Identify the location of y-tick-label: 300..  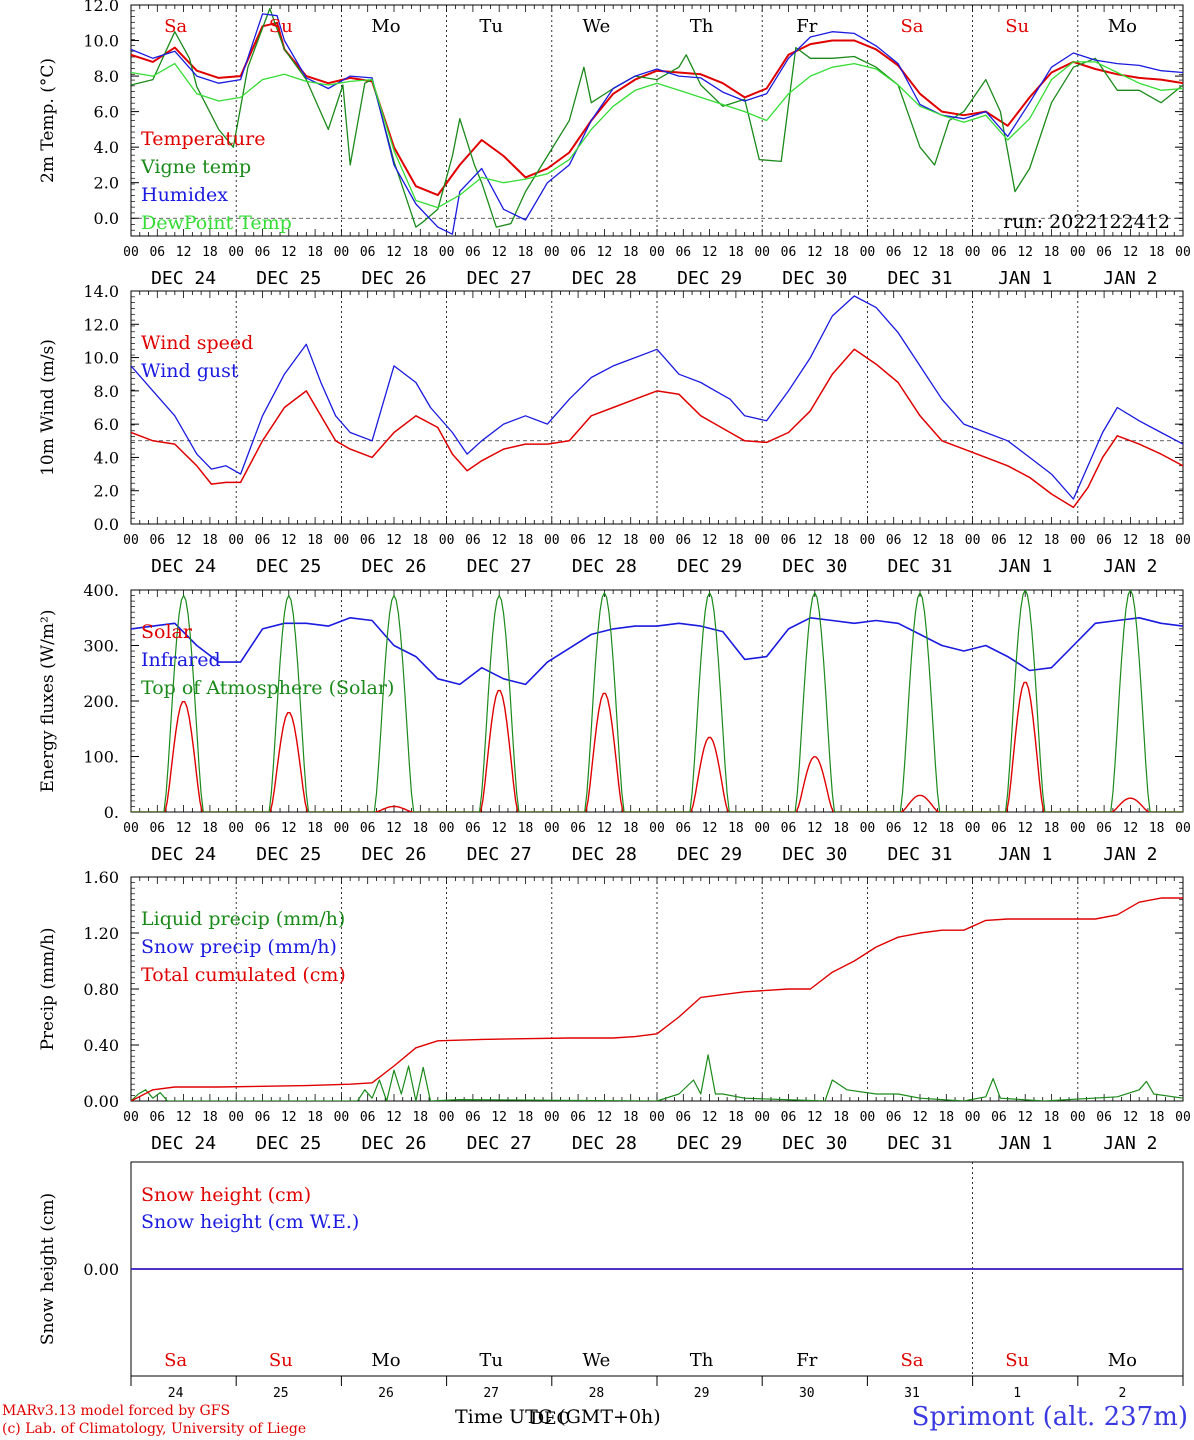
(101, 646).